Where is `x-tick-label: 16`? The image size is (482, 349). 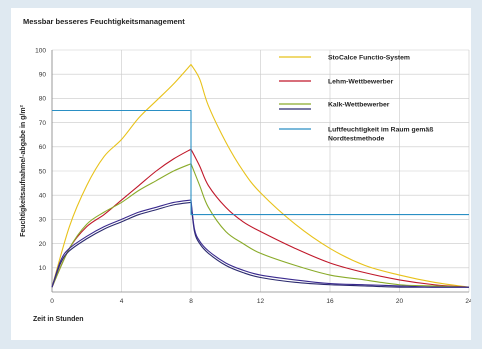 x-tick-label: 16 is located at coordinates (330, 301).